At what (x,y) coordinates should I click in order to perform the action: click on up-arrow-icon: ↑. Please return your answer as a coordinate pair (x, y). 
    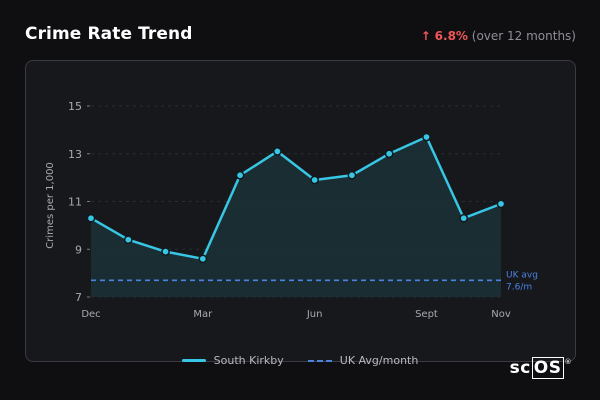
    Looking at the image, I should click on (425, 36).